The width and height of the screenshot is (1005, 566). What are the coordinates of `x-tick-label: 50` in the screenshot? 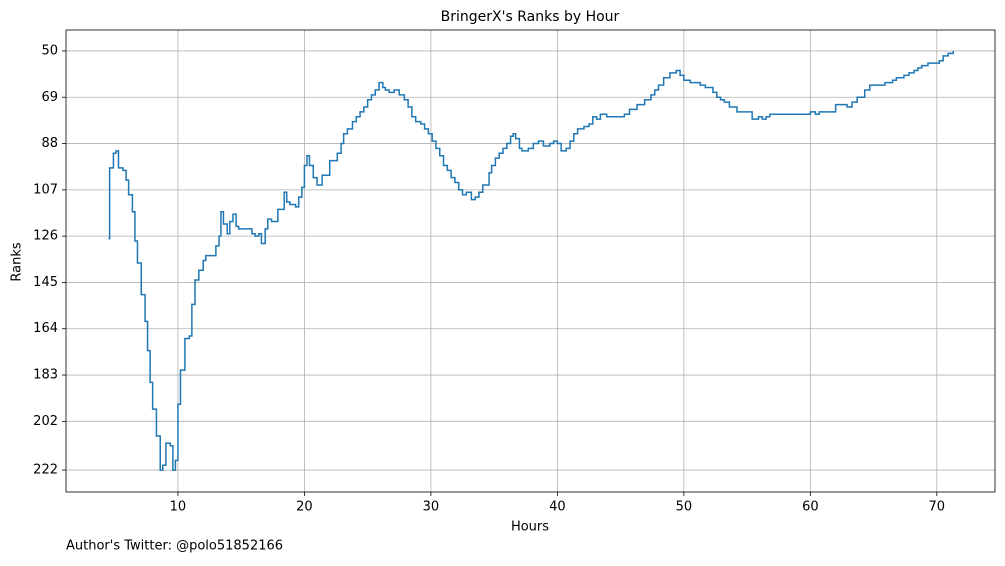 It's located at (684, 507).